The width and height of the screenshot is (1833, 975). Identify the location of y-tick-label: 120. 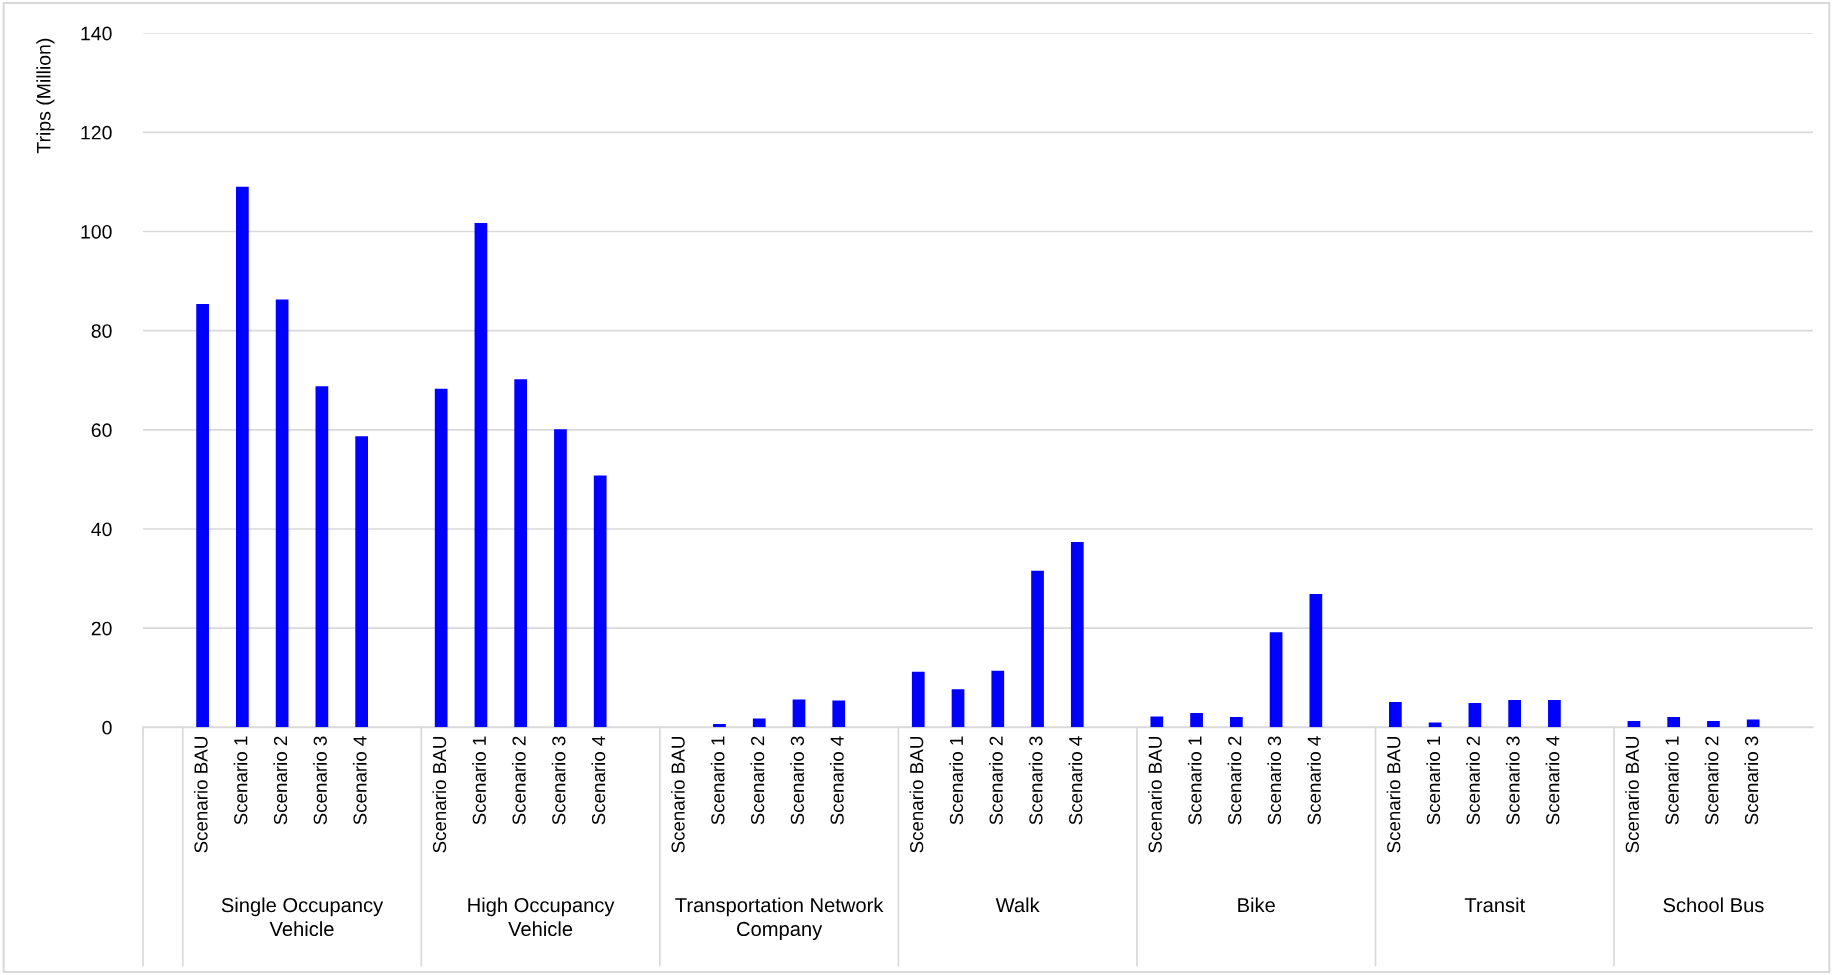
(96, 132).